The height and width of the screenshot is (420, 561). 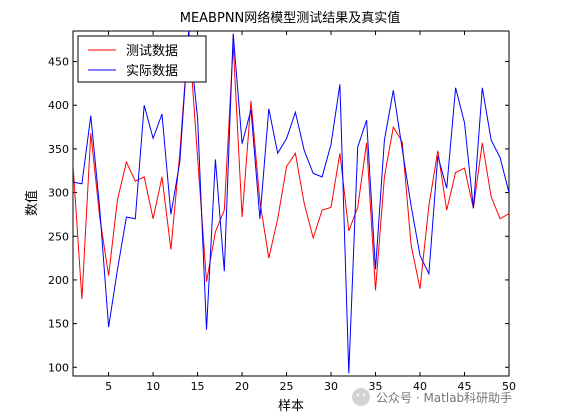 I want to click on x-tick-label: 45, so click(x=465, y=386).